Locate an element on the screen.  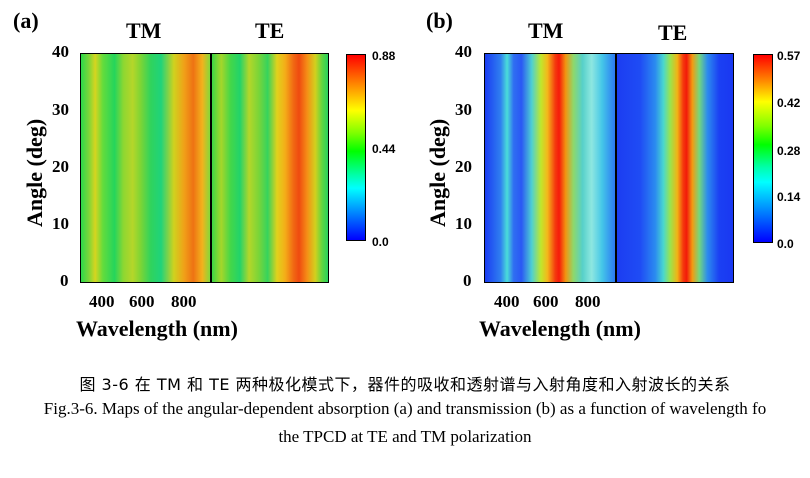
panel-b-te-label: TE is located at coordinates (673, 32).